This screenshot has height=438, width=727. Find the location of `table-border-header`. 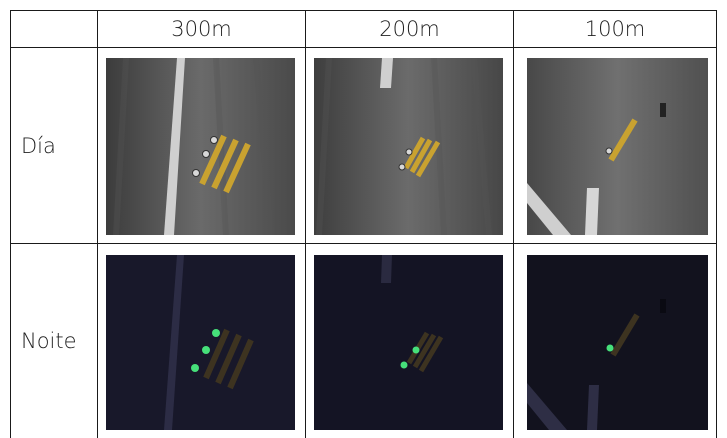

table-border-header is located at coordinates (363, 47).